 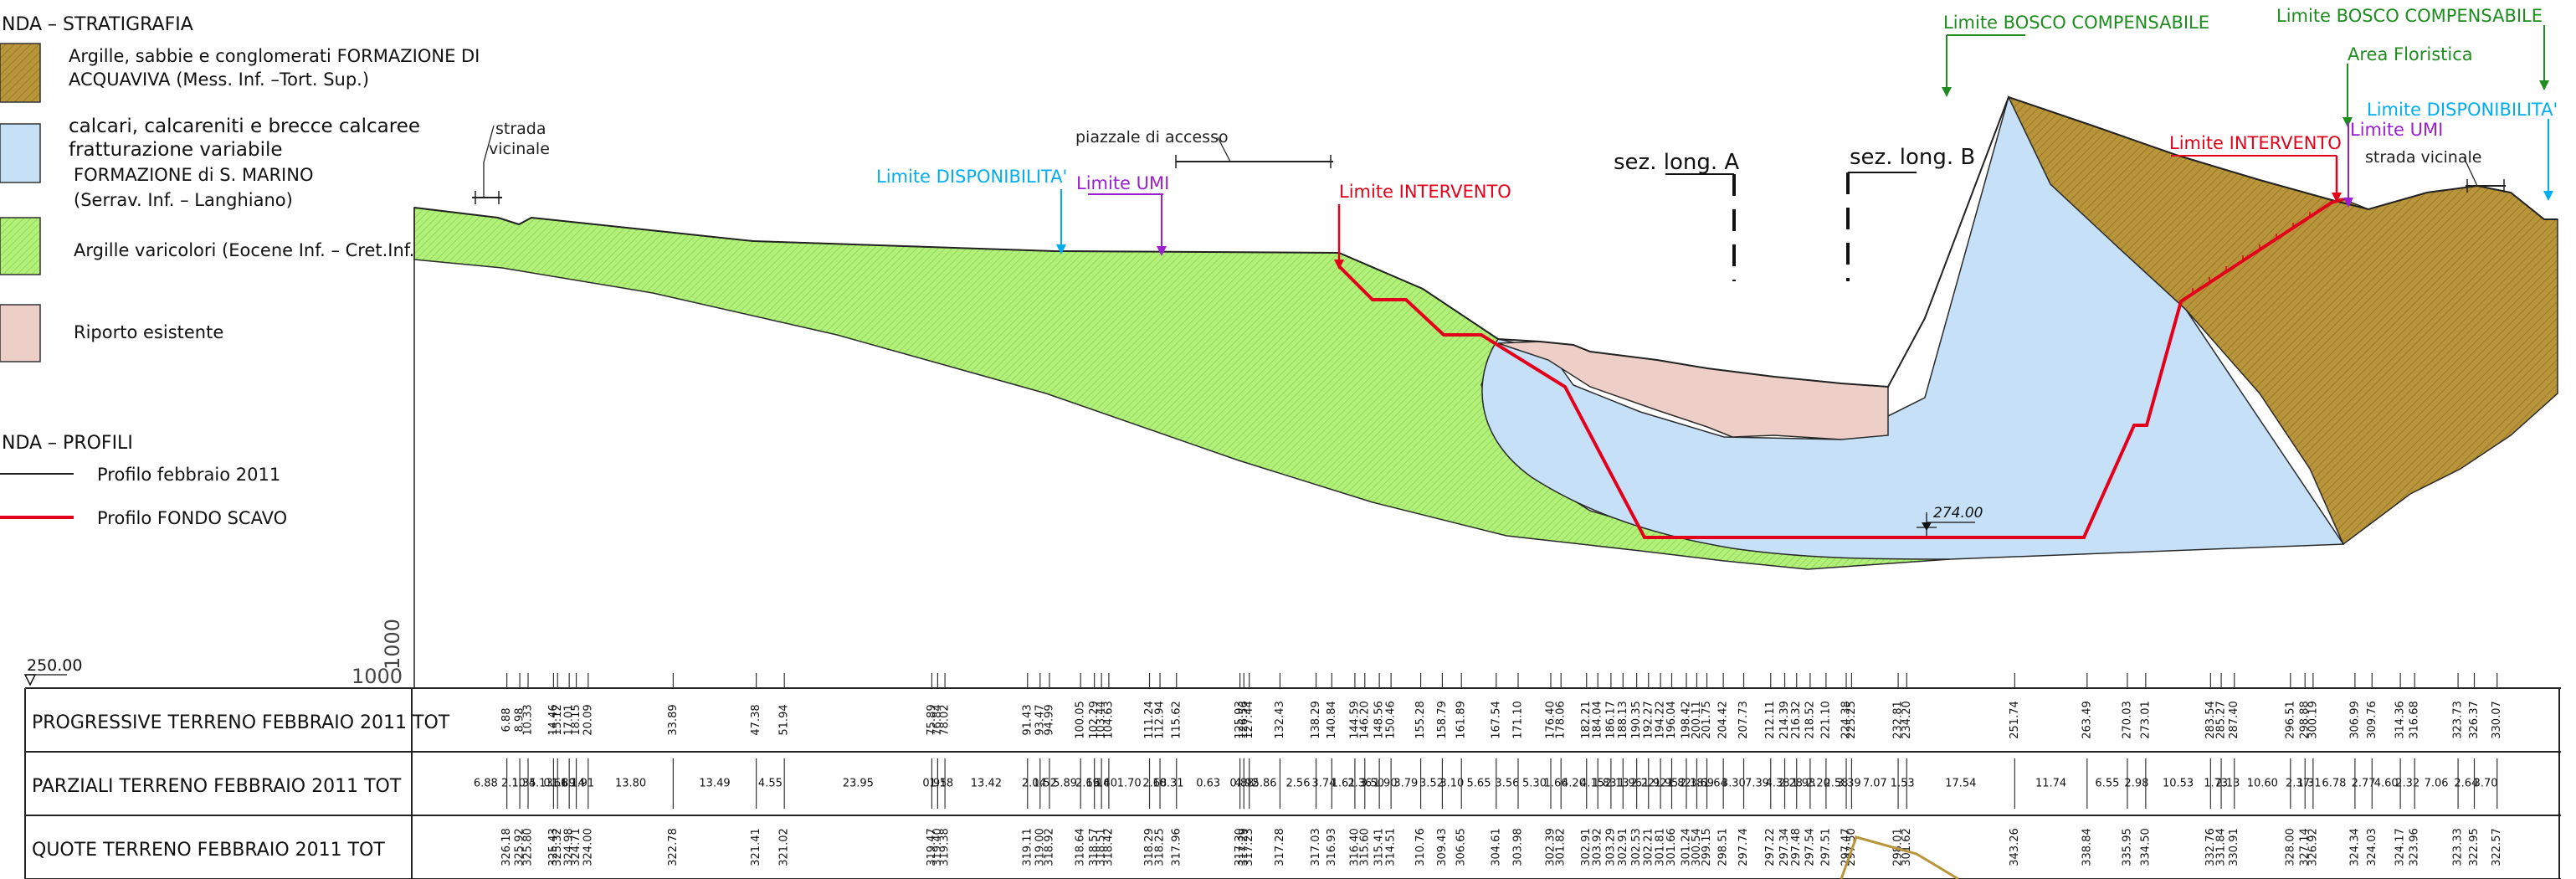 What do you see at coordinates (1204, 148) in the screenshot?
I see `annotation-piazzale-accesso: piazzale di accesso` at bounding box center [1204, 148].